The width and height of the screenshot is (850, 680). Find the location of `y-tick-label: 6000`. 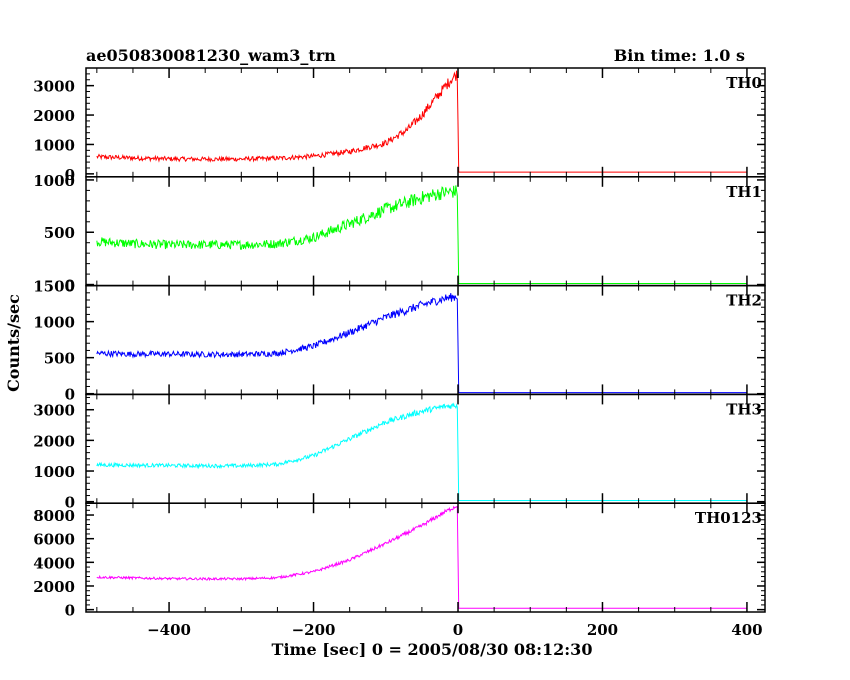

y-tick-label: 6000 is located at coordinates (54, 540).